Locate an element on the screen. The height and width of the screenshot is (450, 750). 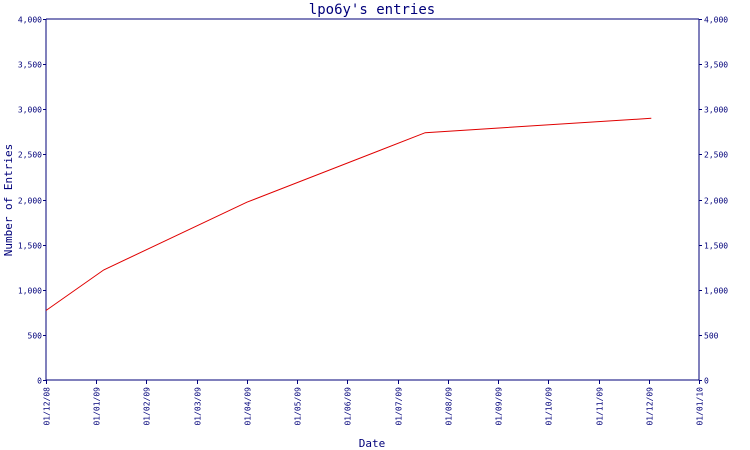
x-tick-label: 01/09/09 is located at coordinates (499, 406).